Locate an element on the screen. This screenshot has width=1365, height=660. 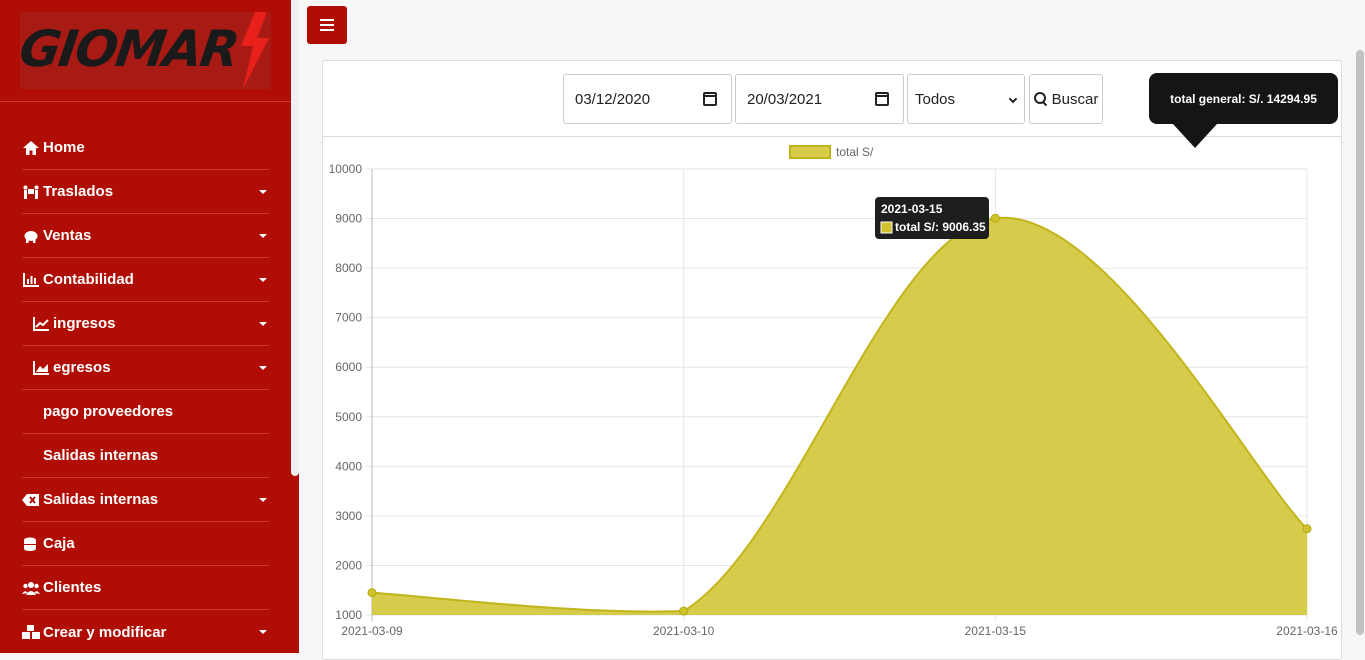
sidebar-item-label: Traslados is located at coordinates (78, 191).